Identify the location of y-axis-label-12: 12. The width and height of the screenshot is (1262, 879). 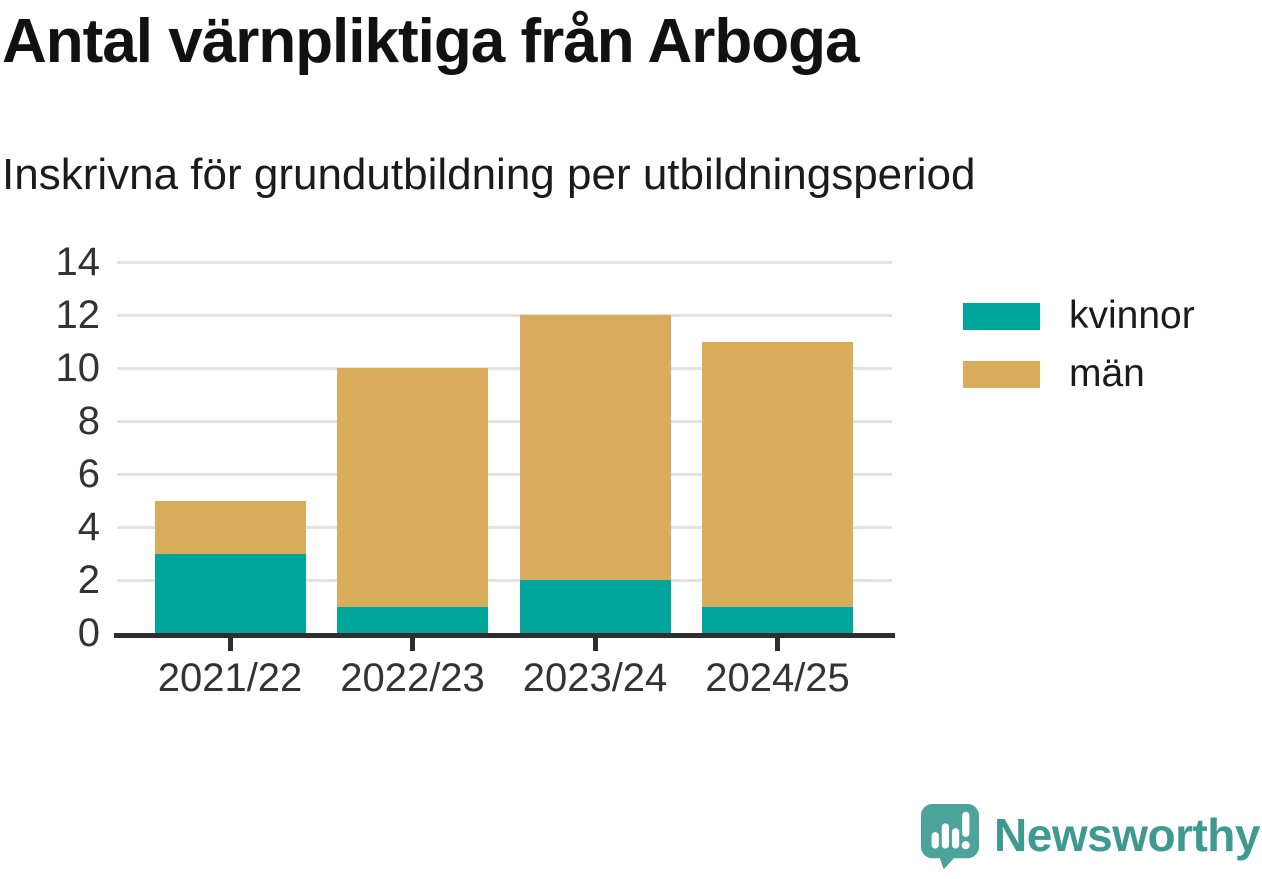
(78, 315).